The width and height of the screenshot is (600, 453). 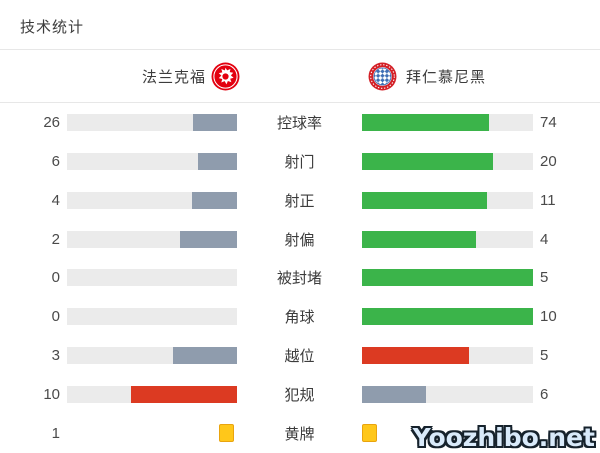 I want to click on stat-row: 0 被封堵 5, so click(x=300, y=278).